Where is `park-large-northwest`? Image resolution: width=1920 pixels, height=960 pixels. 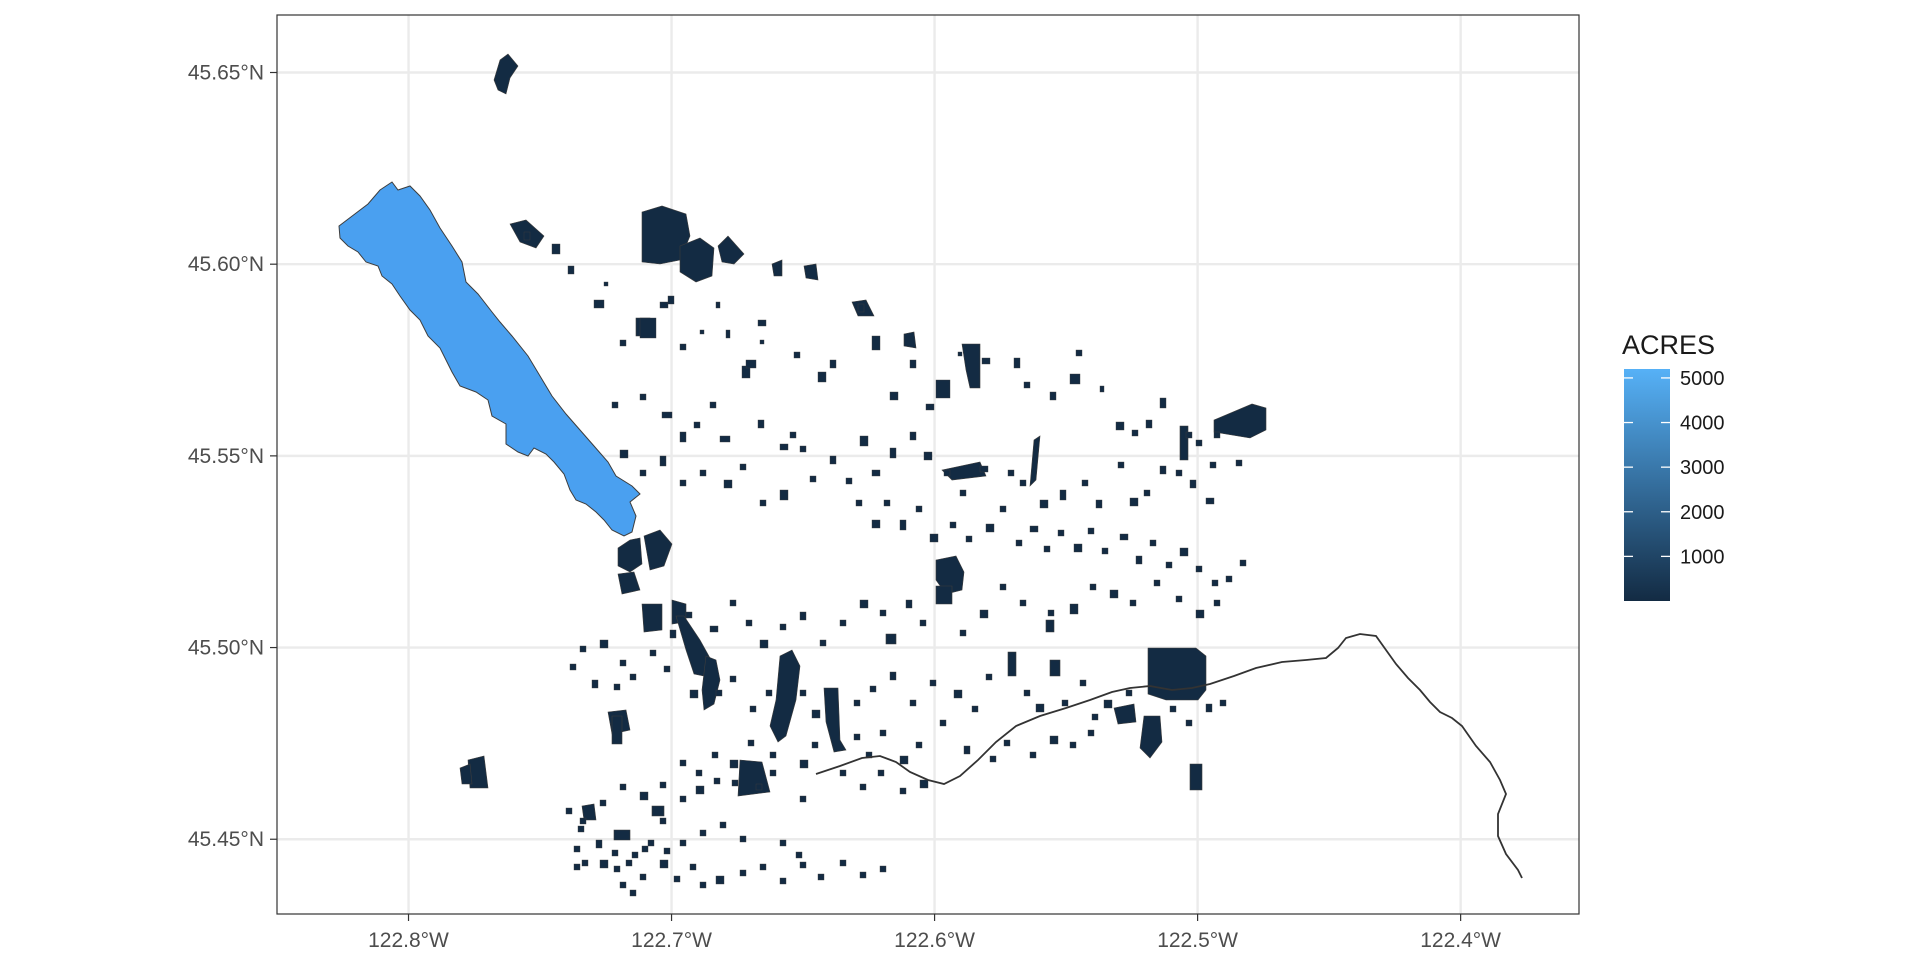 park-large-northwest is located at coordinates (489, 359).